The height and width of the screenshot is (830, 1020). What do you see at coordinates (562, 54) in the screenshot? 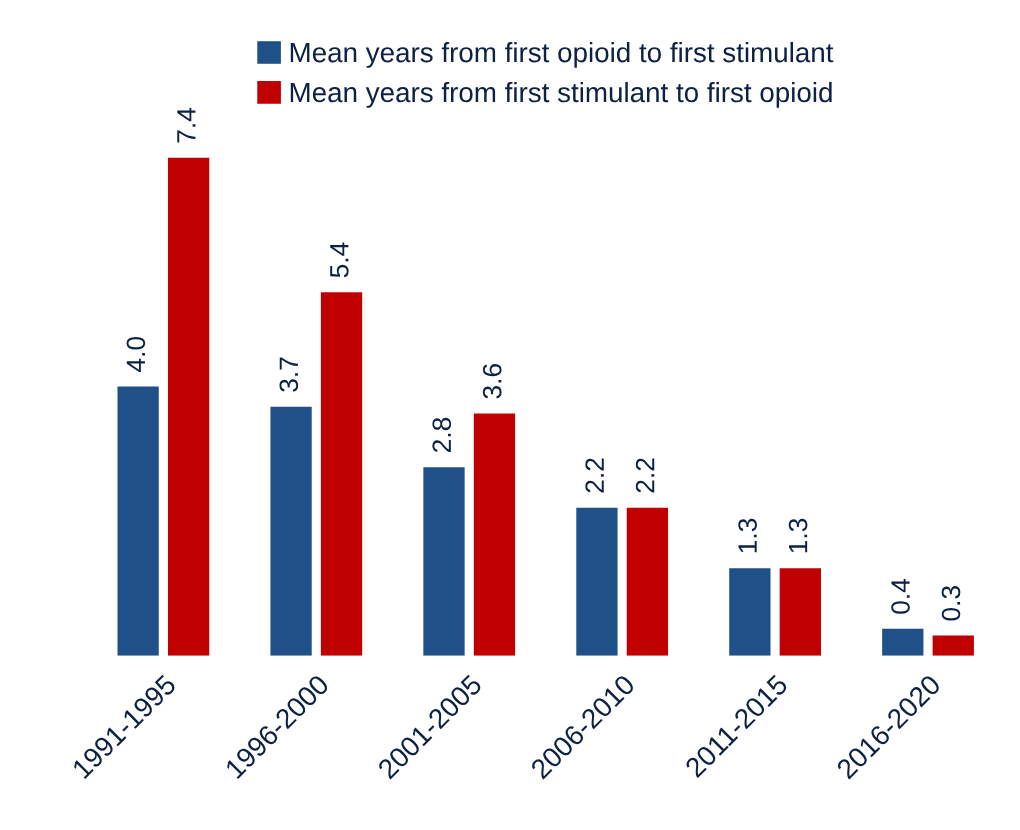
I see `legend-label: Mean years from first opioid to first stimulant` at bounding box center [562, 54].